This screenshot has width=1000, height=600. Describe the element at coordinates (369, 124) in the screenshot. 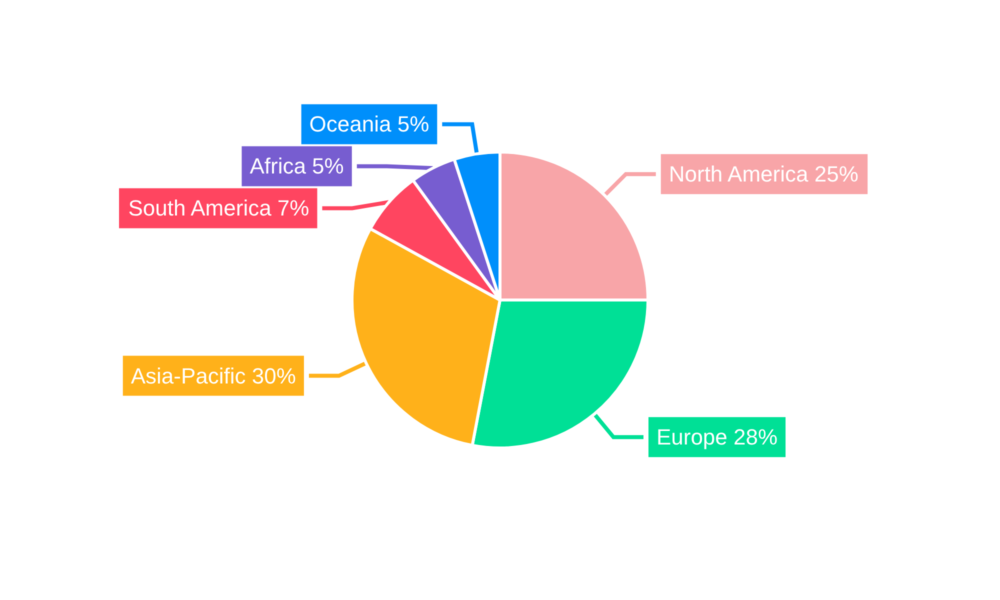

I see `slice-label: Oceania 5%` at that location.